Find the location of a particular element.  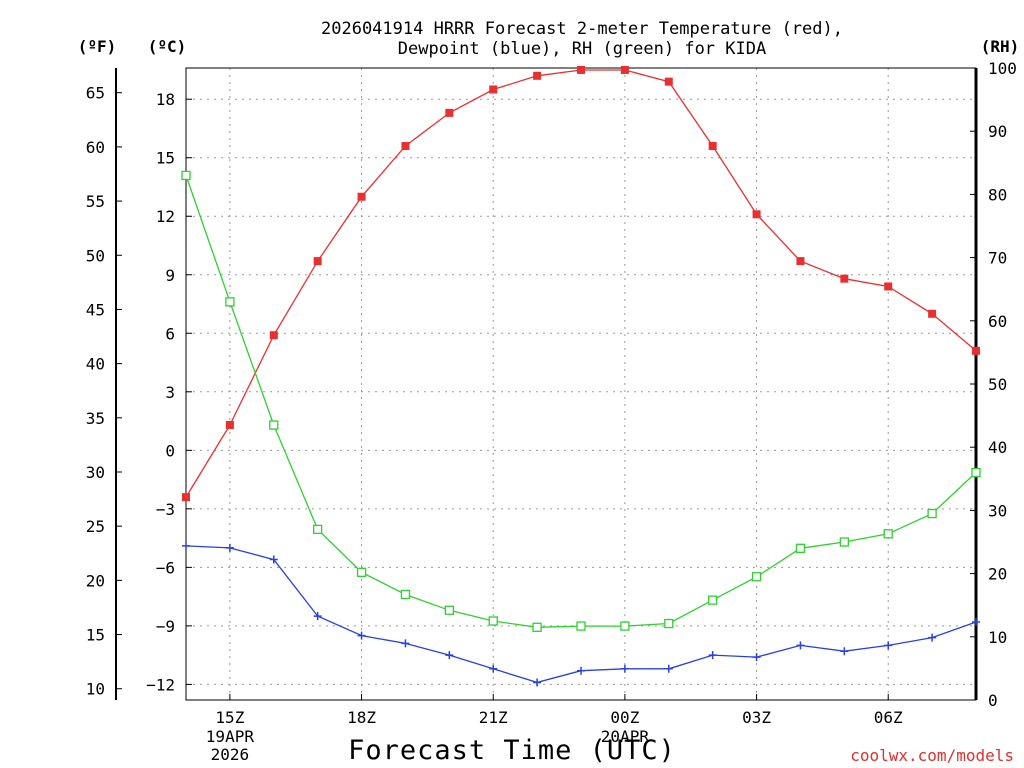

rh-tick-label: 10 is located at coordinates (997, 637).